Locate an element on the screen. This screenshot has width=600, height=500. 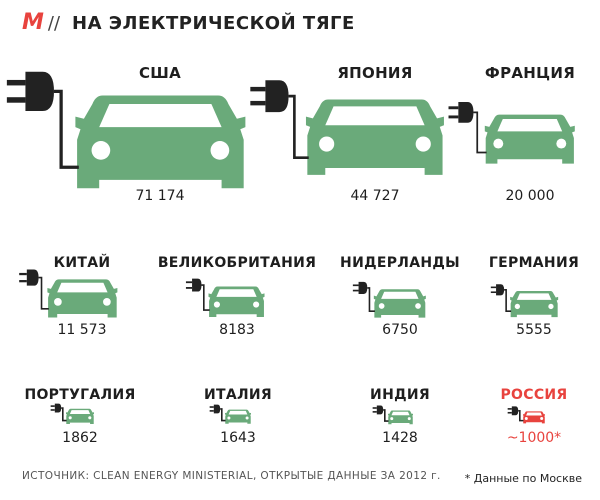
footnote: * Данные по Москве is located at coordinates (523, 478).